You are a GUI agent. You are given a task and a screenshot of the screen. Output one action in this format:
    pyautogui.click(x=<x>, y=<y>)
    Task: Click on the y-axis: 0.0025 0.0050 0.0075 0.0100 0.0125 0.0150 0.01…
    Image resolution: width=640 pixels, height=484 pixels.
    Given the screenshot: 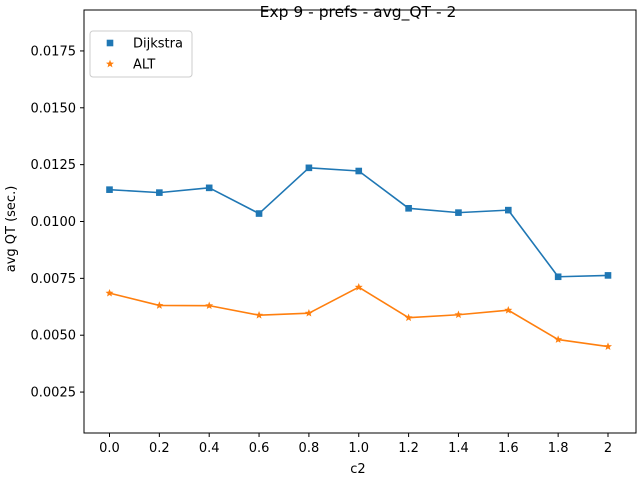 What is the action you would take?
    pyautogui.click(x=57, y=222)
    